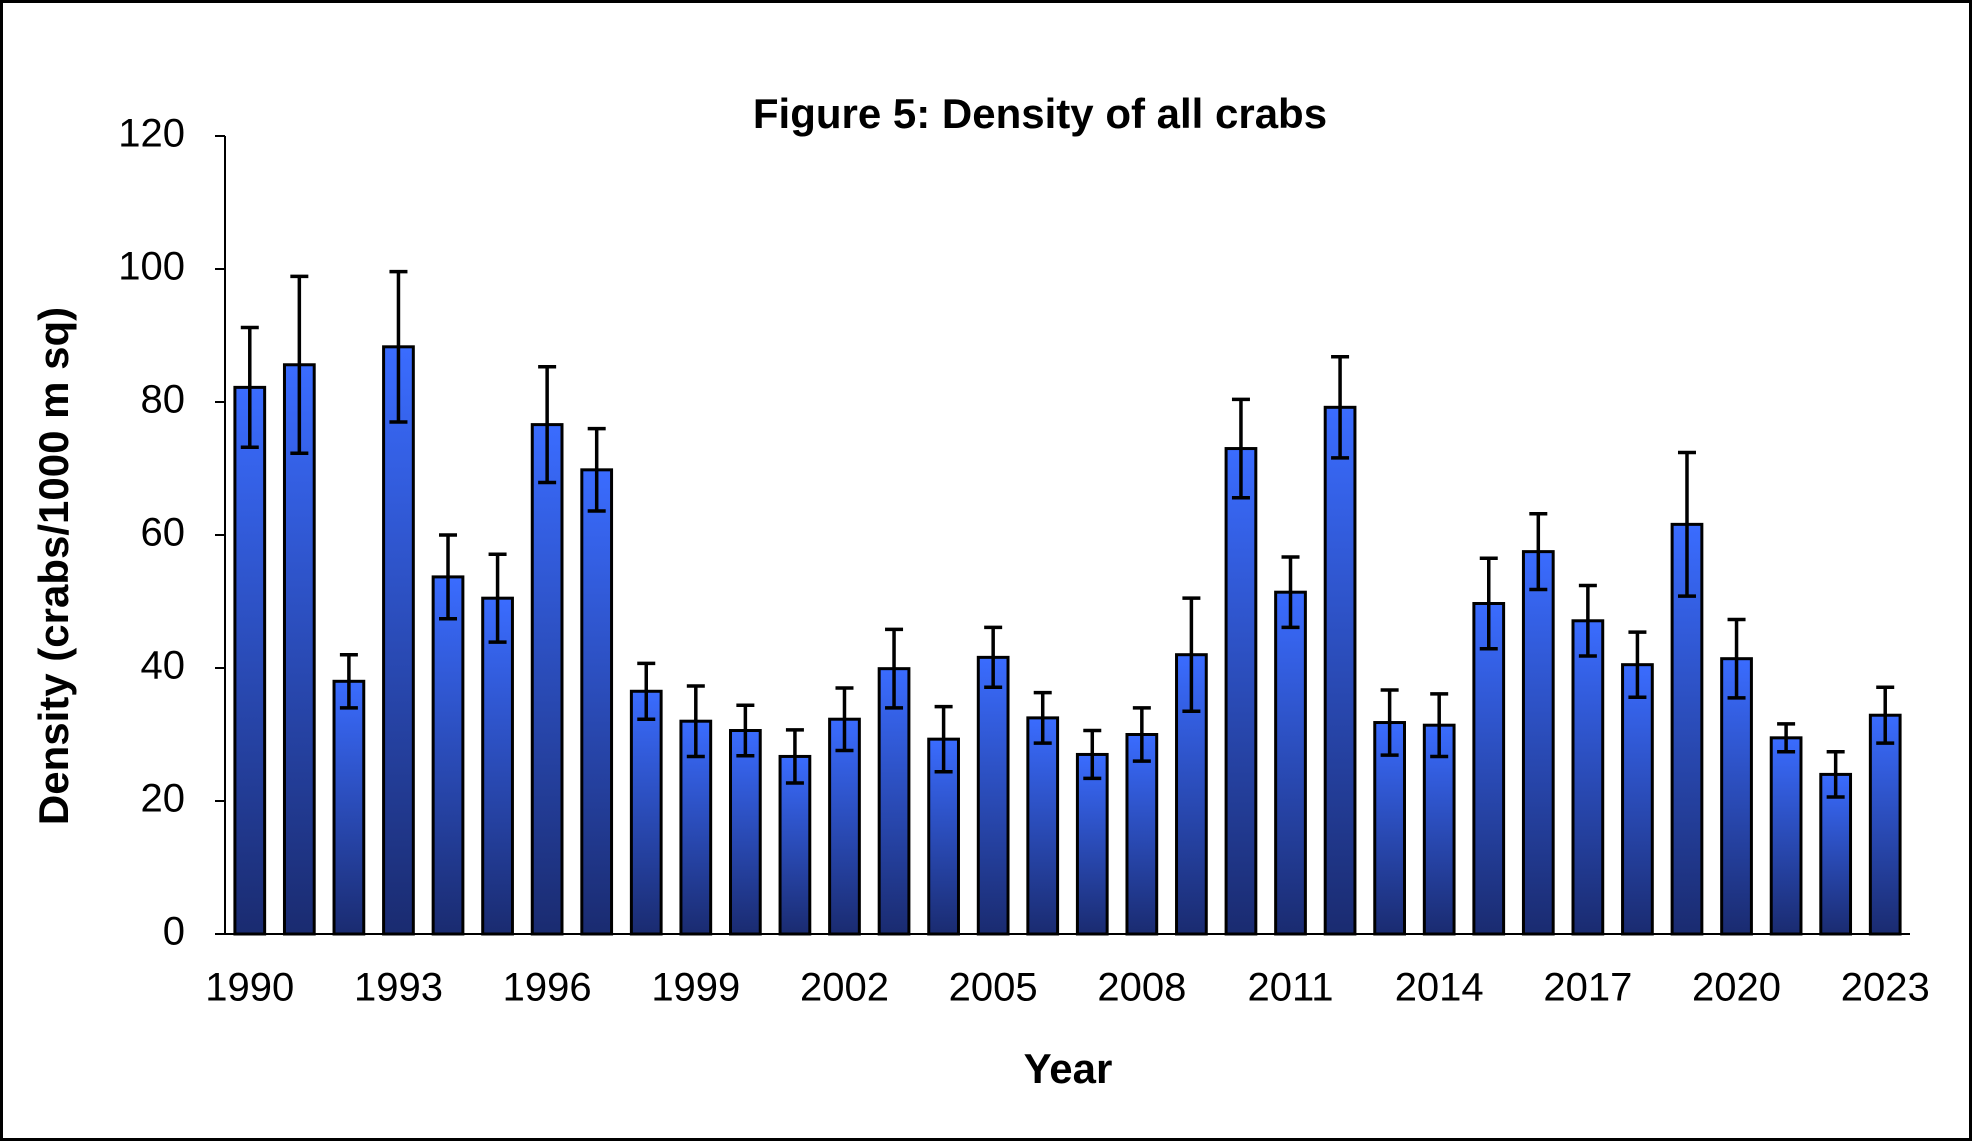 The height and width of the screenshot is (1141, 1972). What do you see at coordinates (151, 134) in the screenshot?
I see `y-tick-label: 120` at bounding box center [151, 134].